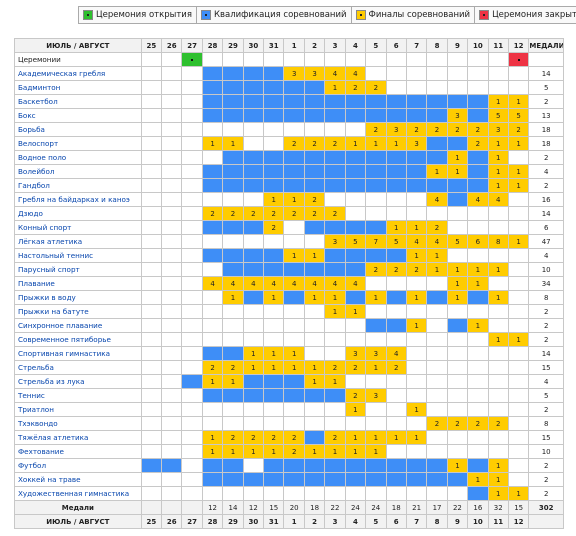 This screenshot has width=576, height=536. Describe the element at coordinates (78, 451) in the screenshot. I see `sport-link: Фехтование` at that location.